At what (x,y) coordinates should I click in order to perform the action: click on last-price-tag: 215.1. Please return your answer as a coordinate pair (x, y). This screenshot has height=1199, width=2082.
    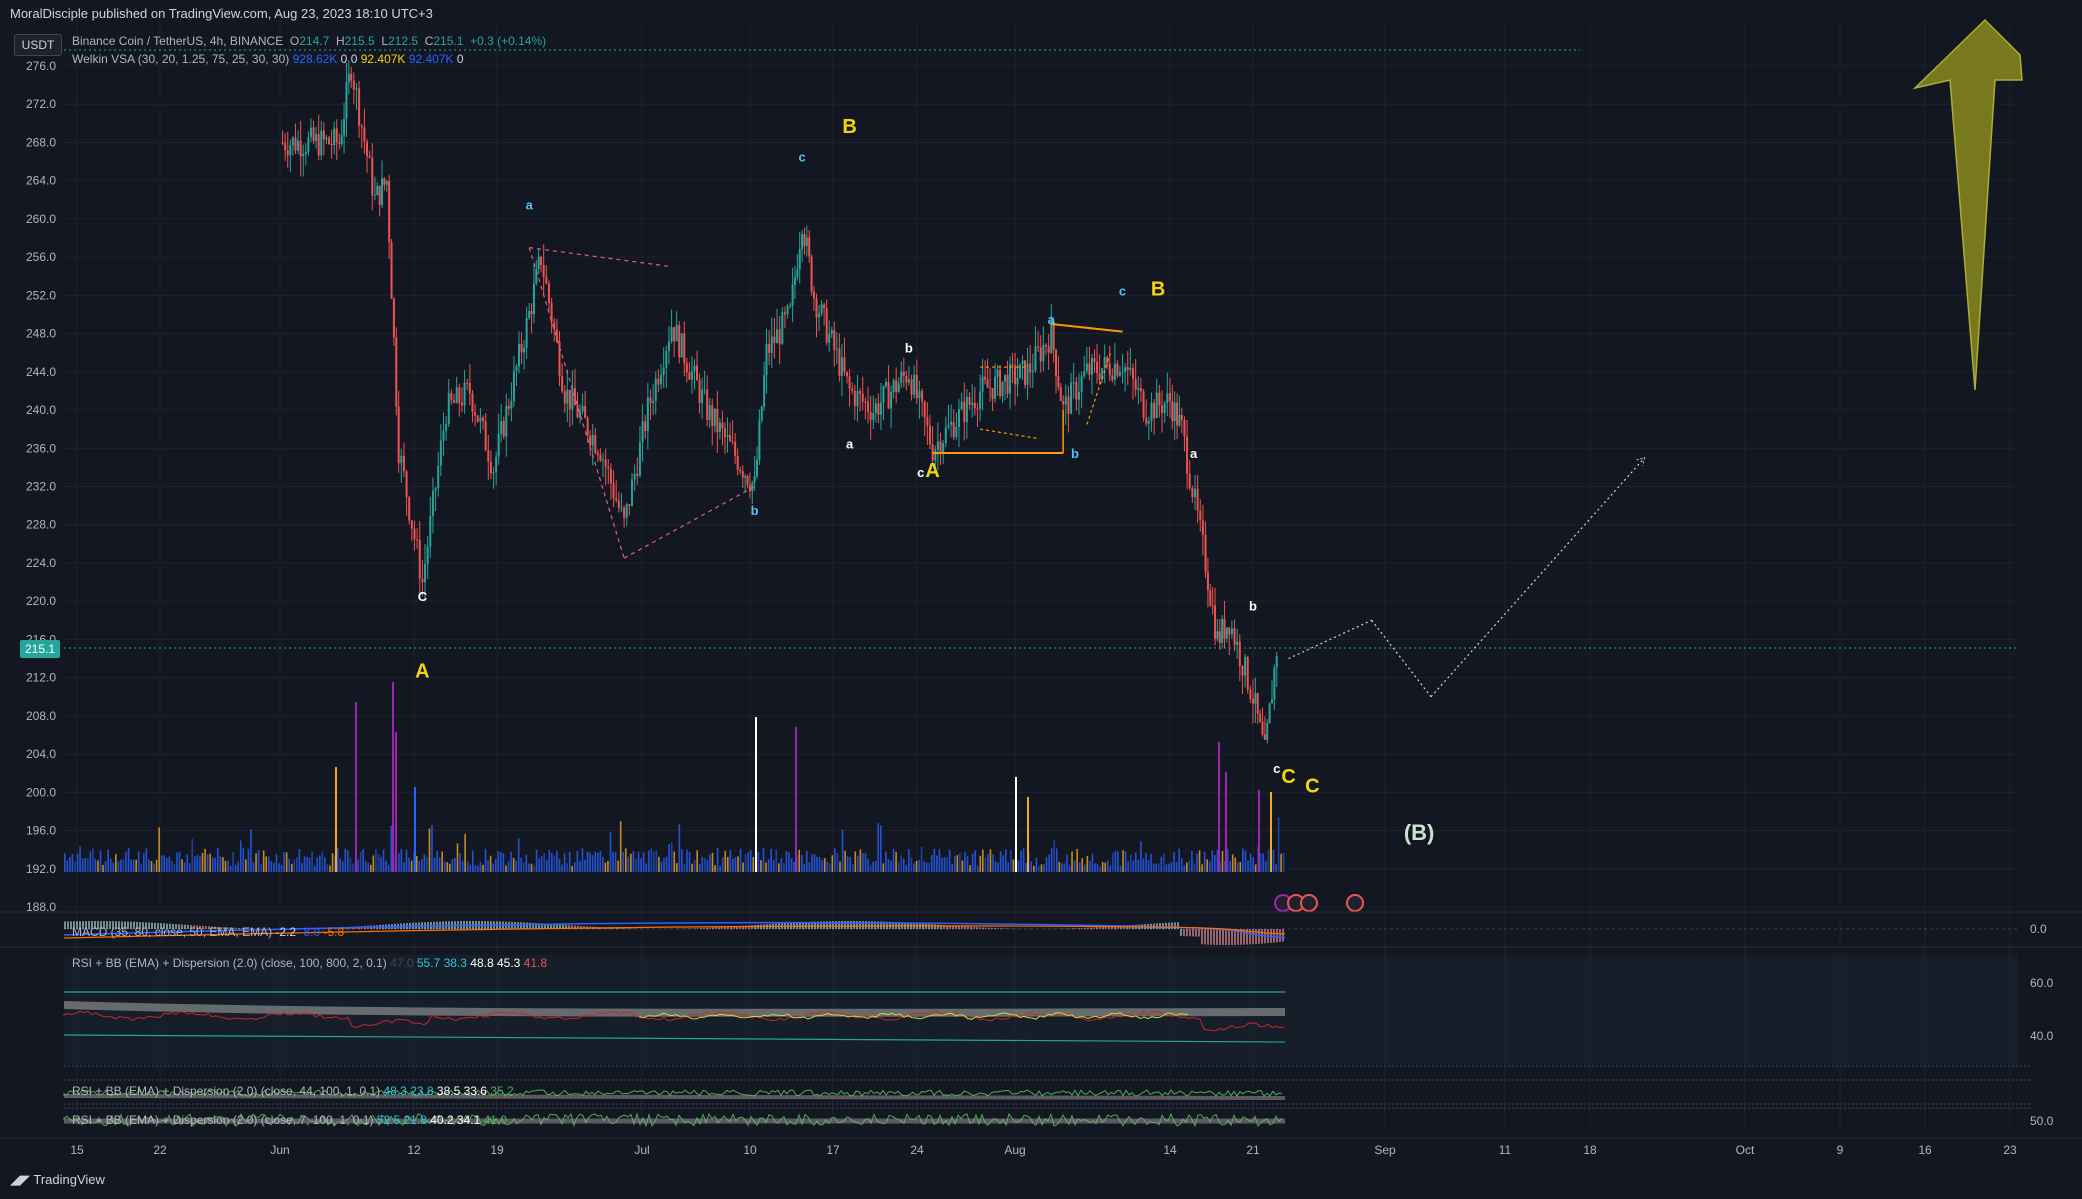
    Looking at the image, I should click on (40, 649).